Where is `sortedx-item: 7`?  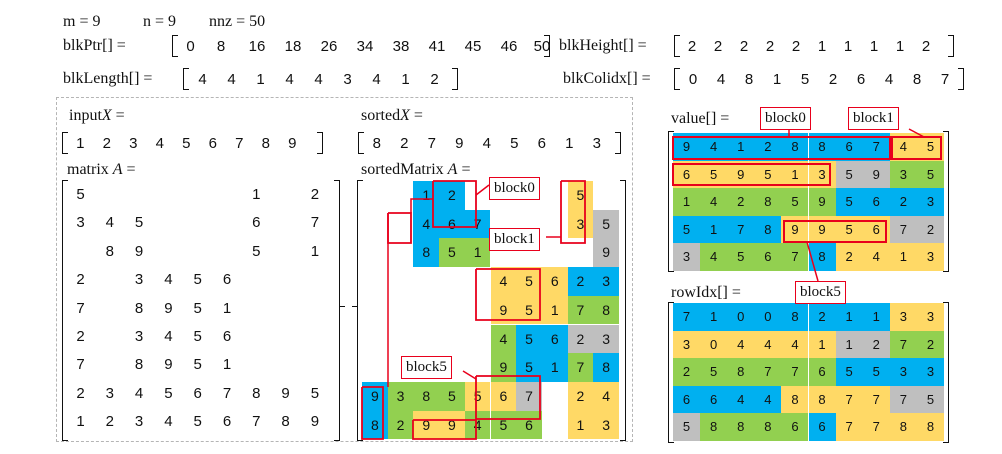 sortedx-item: 7 is located at coordinates (431, 143).